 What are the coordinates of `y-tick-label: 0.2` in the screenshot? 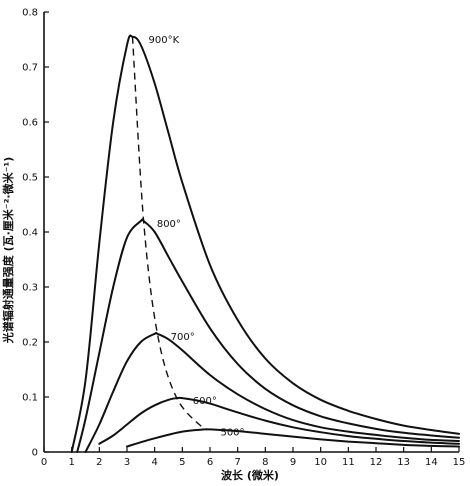 It's located at (30, 343).